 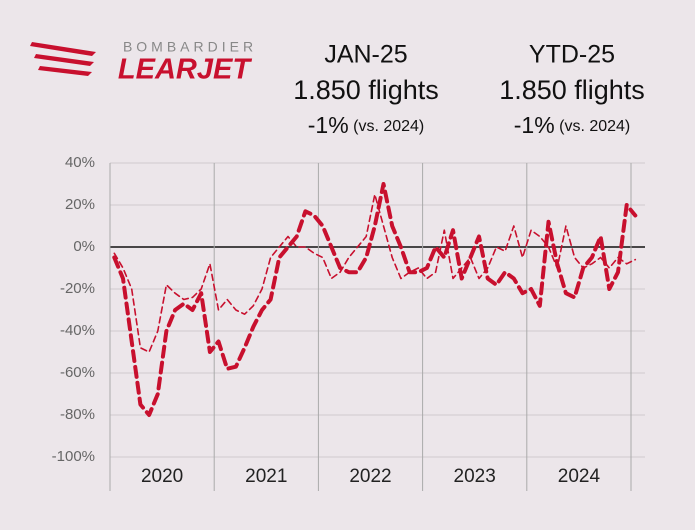 I want to click on x-tick-label: 2020, so click(x=162, y=476).